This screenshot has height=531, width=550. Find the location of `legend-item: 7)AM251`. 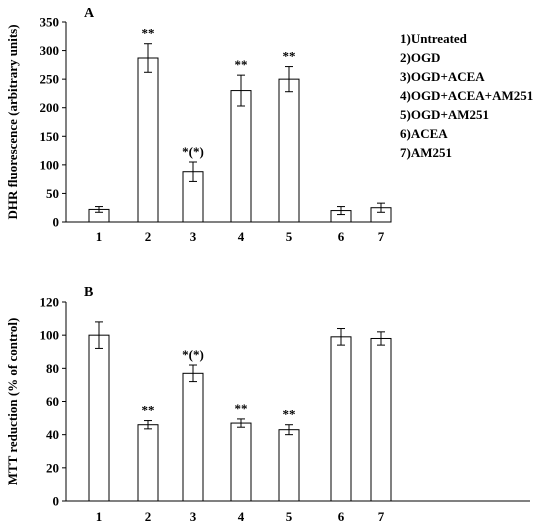

legend-item: 7)AM251 is located at coordinates (426, 152).